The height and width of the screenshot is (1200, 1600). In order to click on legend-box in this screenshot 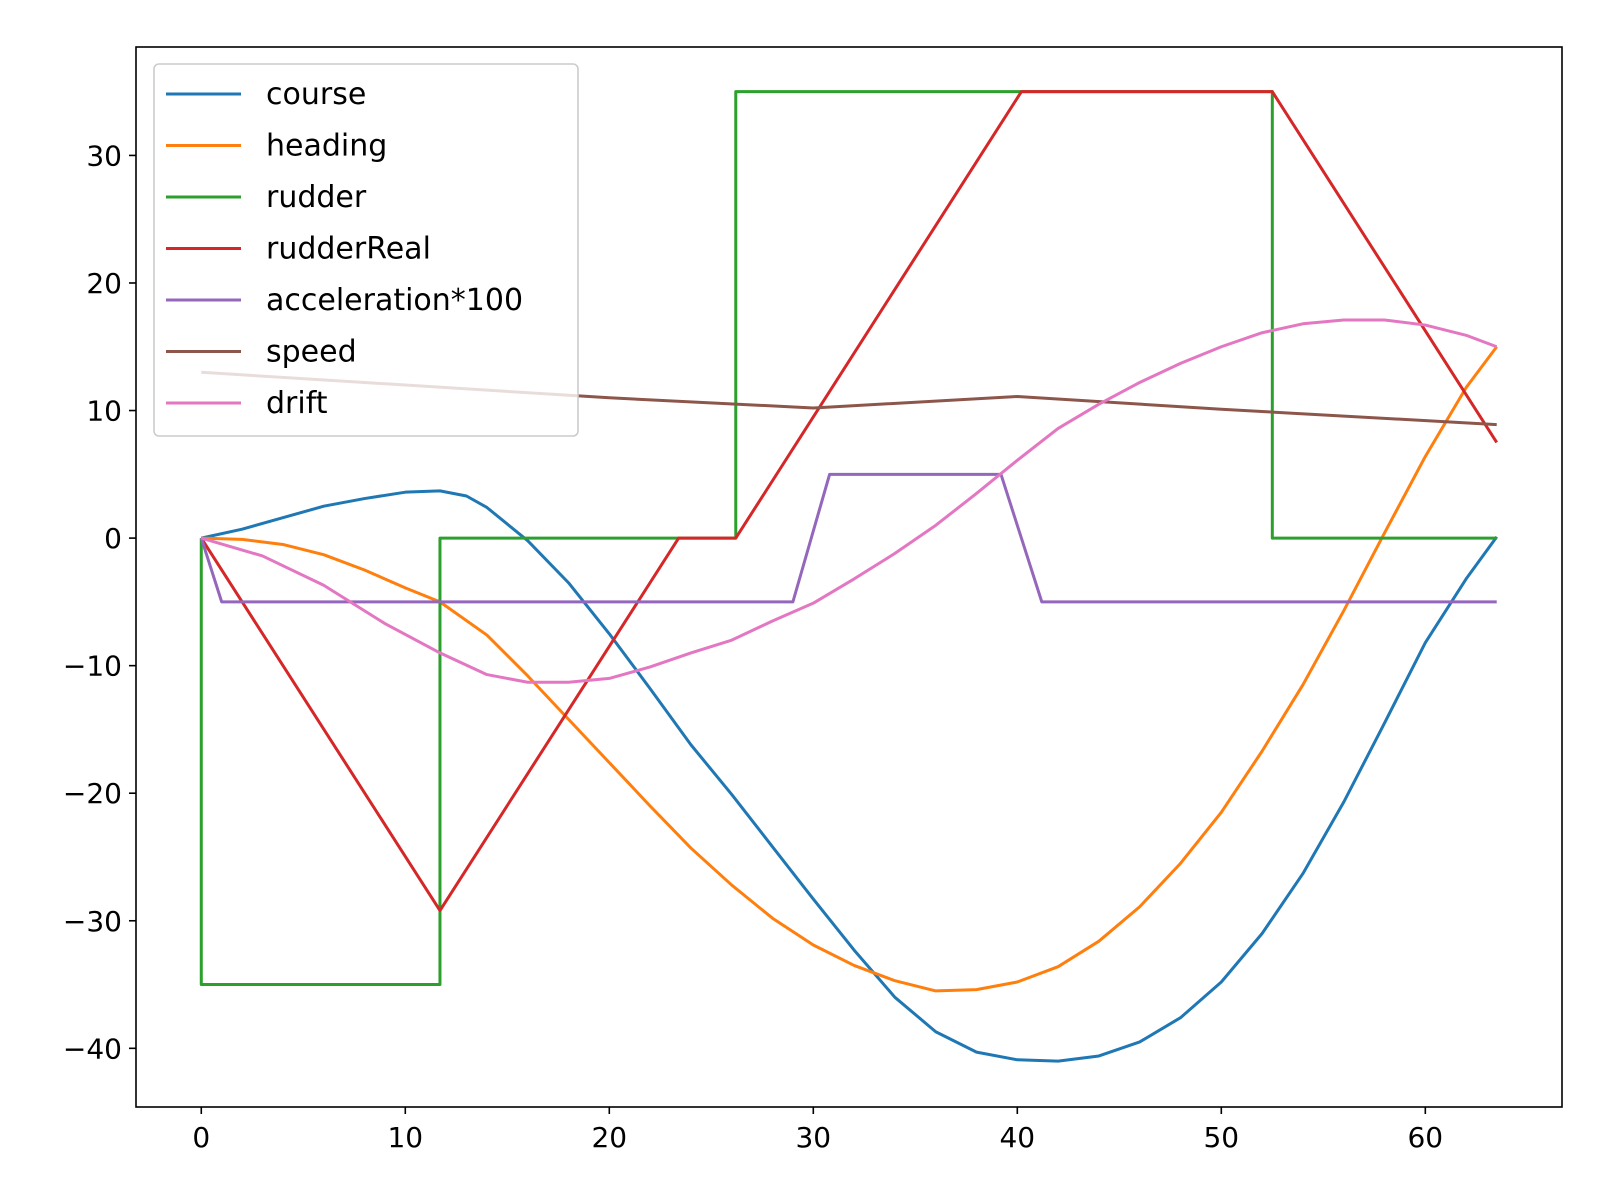, I will do `click(366, 250)`.